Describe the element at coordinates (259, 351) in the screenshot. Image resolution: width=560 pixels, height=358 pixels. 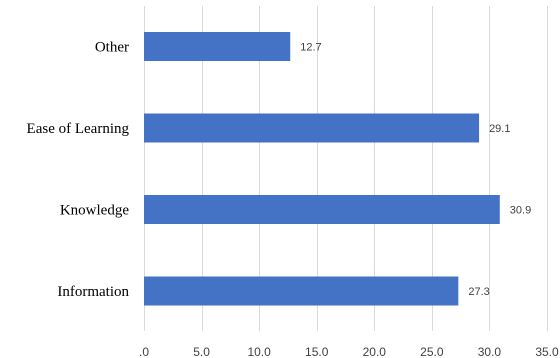
I see `x-tick-label: 10.0` at that location.